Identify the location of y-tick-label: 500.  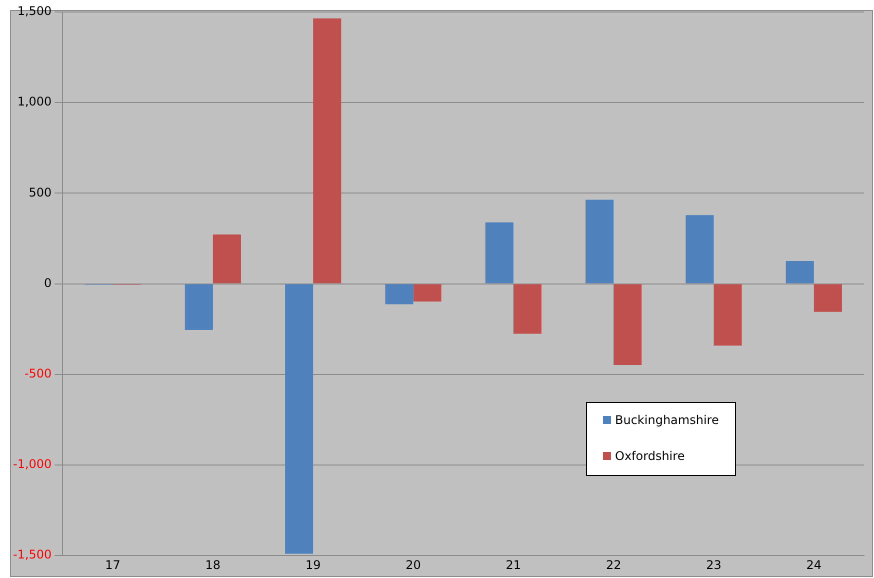
(40, 192).